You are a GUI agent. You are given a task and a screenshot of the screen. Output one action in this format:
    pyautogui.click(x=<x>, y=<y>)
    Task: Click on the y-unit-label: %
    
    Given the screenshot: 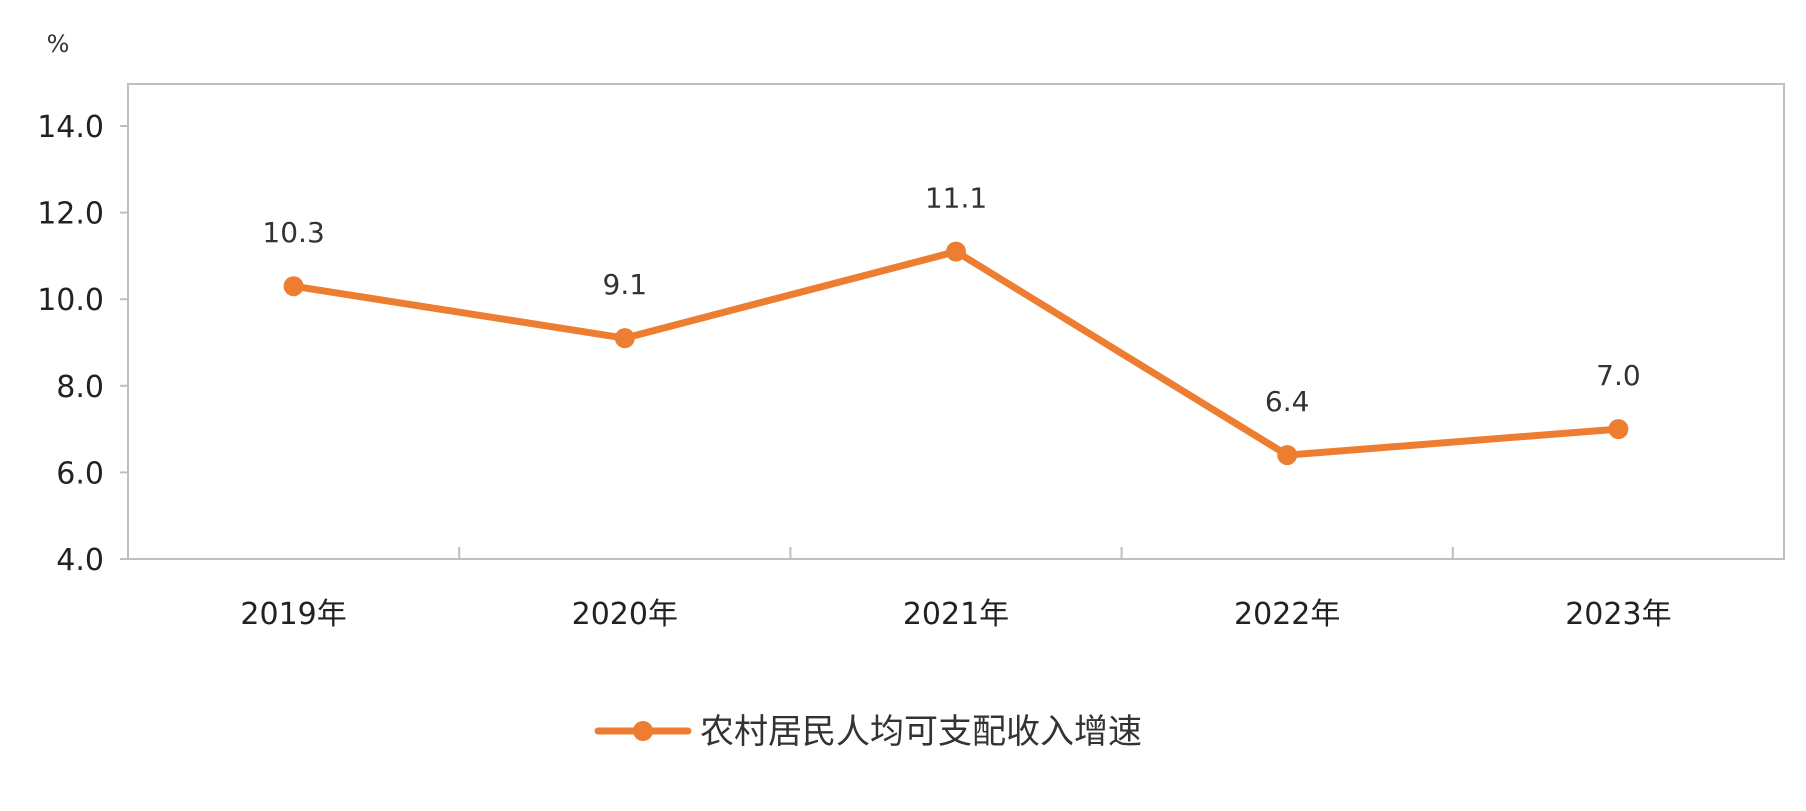 What is the action you would take?
    pyautogui.click(x=58, y=44)
    